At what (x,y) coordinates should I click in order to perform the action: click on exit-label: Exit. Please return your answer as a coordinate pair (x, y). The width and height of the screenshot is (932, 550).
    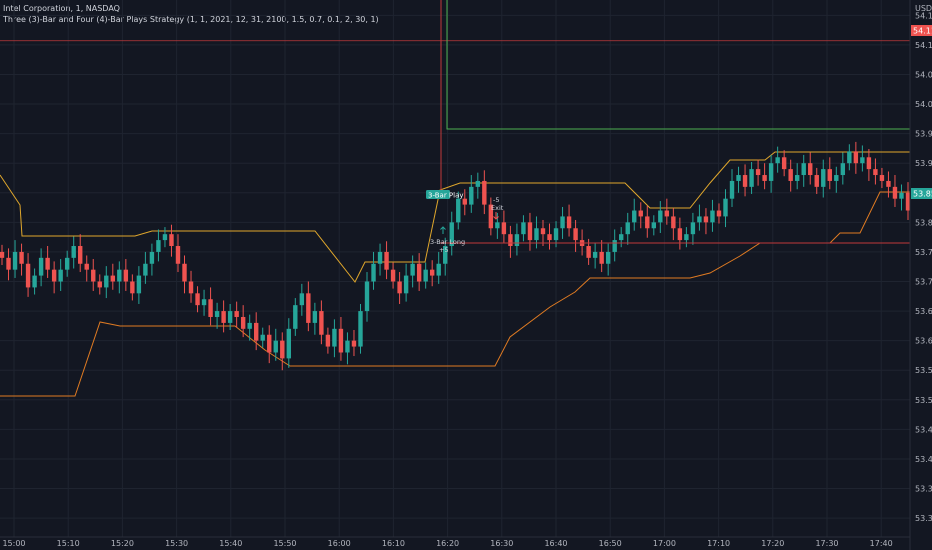
    Looking at the image, I should click on (497, 208).